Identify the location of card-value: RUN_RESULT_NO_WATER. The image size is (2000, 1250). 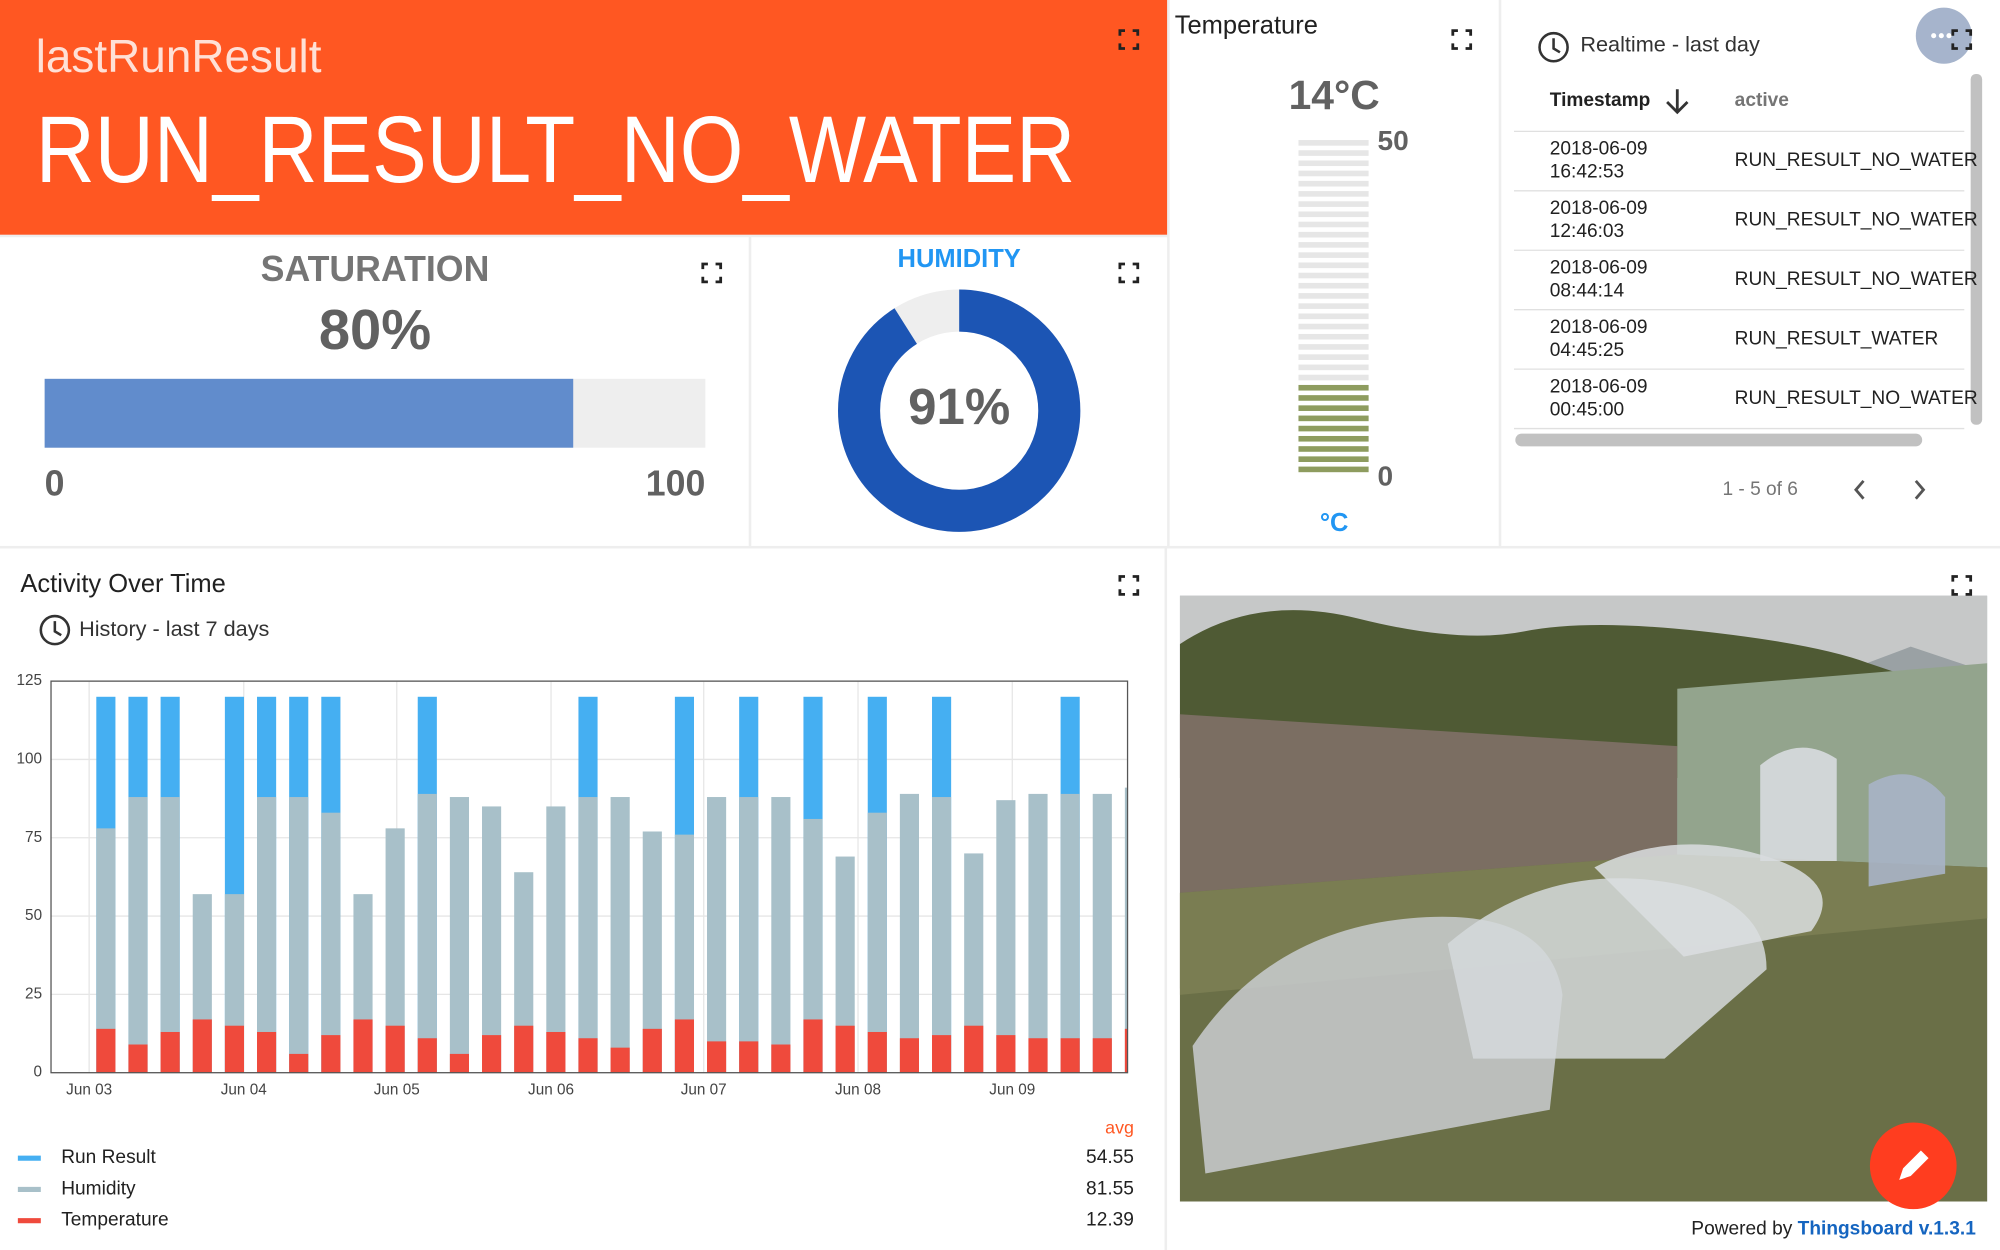
(556, 150).